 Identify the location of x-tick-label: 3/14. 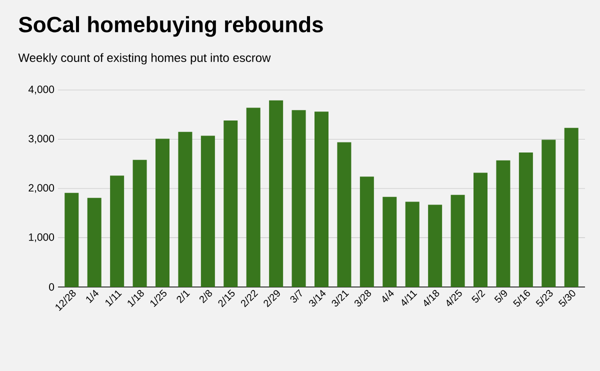
(317, 298).